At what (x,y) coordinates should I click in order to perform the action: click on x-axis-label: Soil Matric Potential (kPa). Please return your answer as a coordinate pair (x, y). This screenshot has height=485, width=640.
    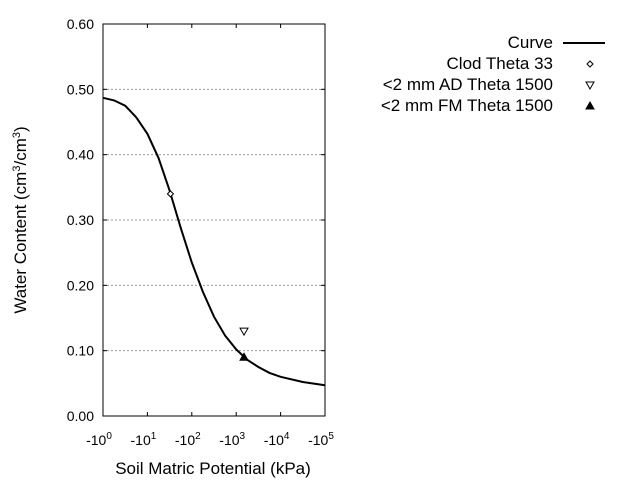
    Looking at the image, I should click on (213, 468).